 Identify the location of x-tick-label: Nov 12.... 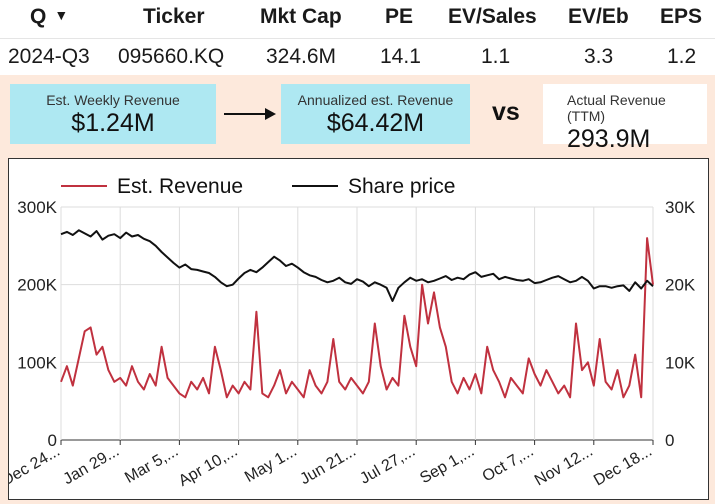
(564, 466).